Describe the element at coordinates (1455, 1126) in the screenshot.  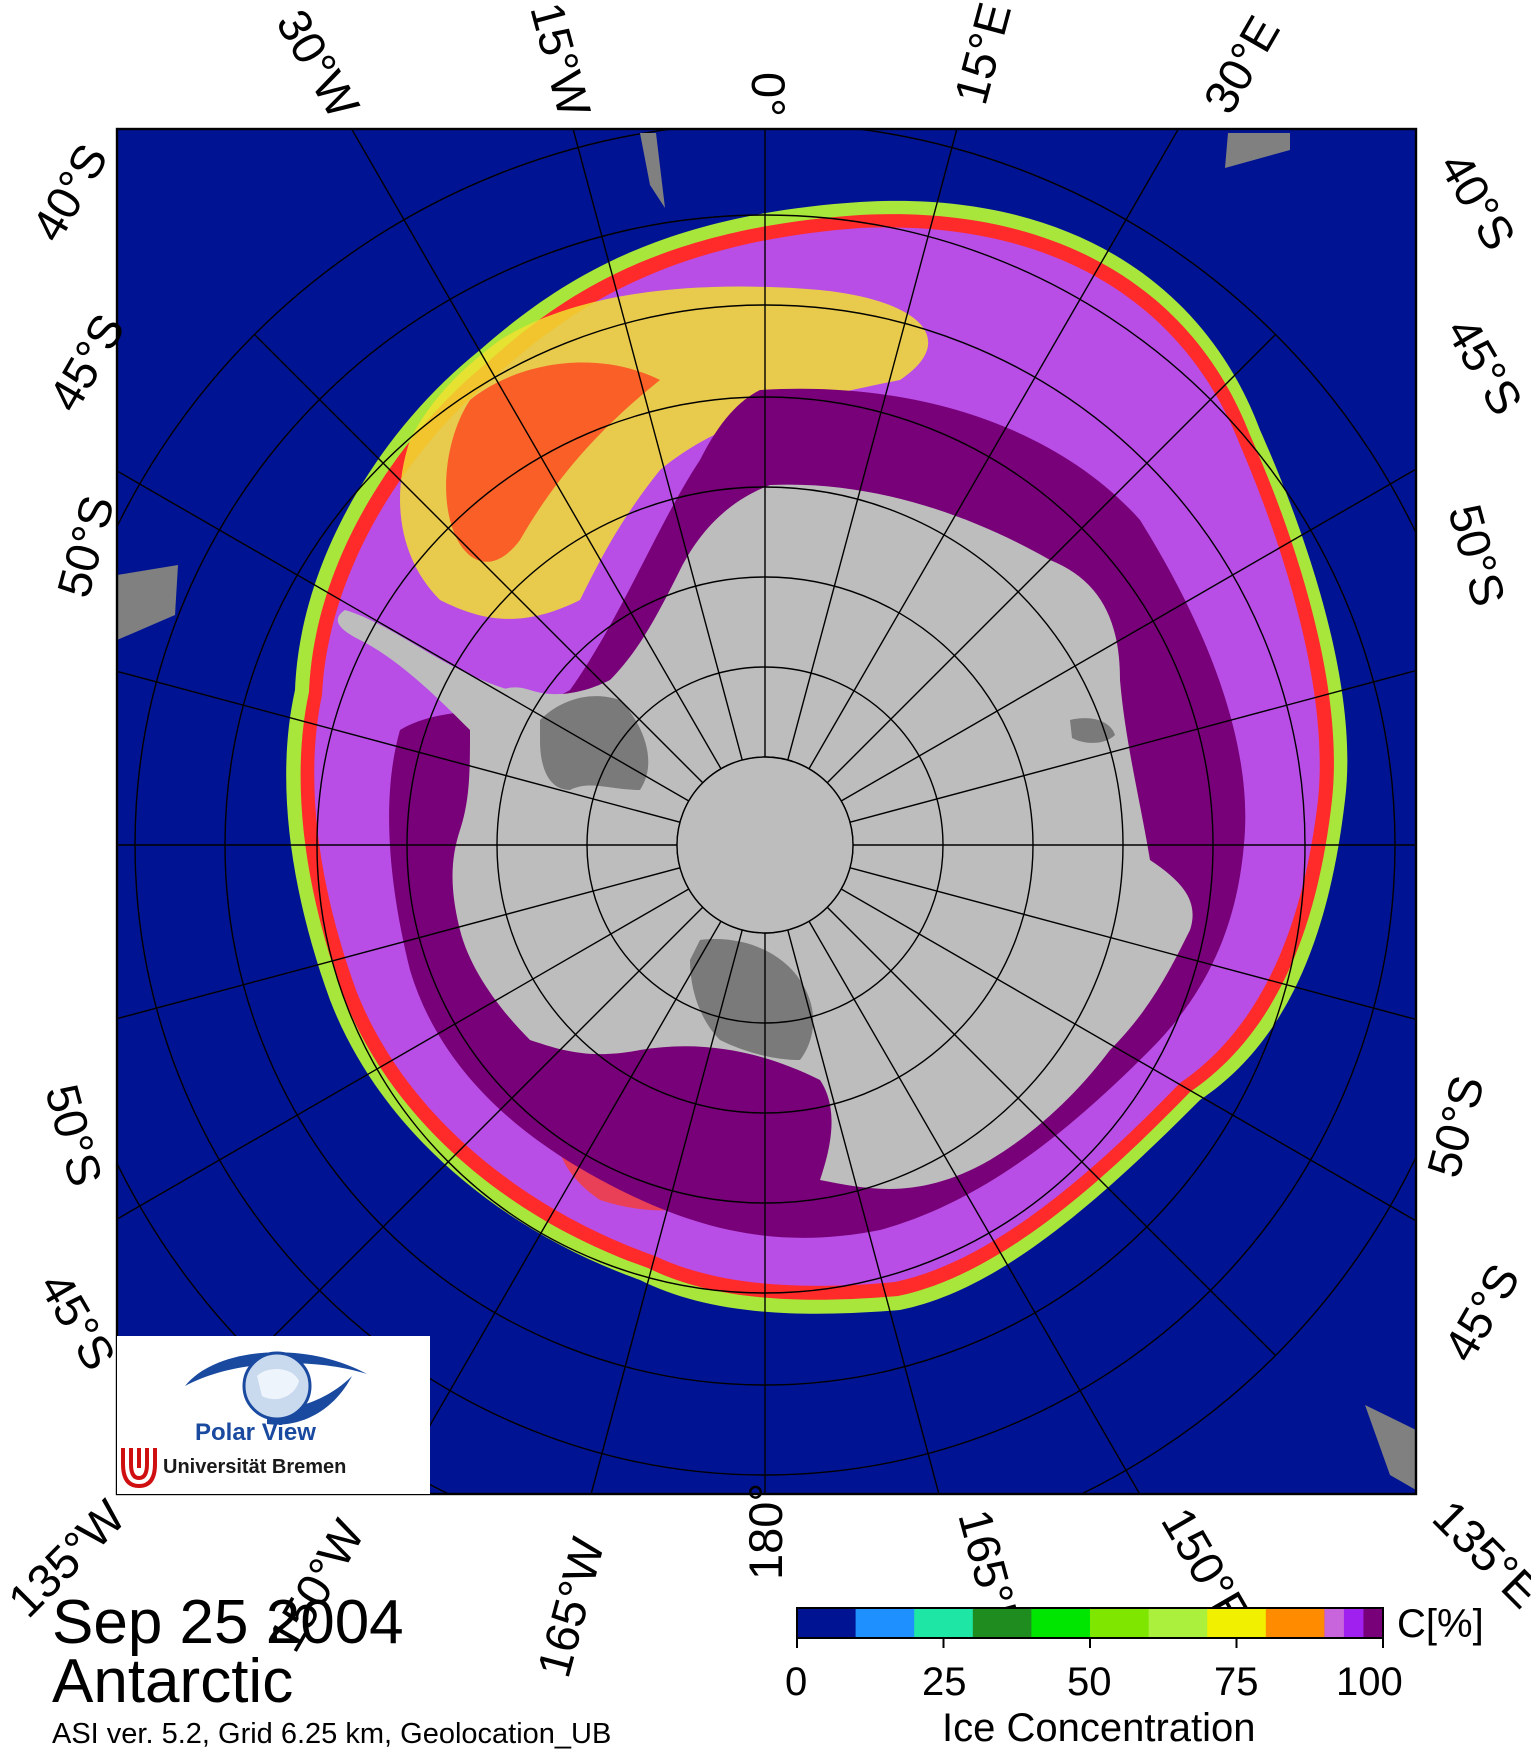
I see `lat-label-right-50s-lower: 50°S` at that location.